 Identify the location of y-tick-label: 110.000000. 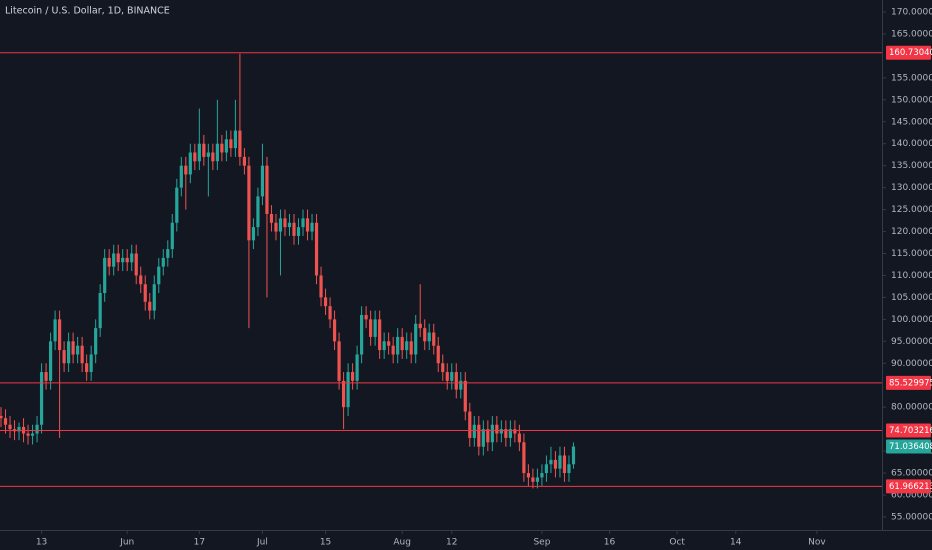
(911, 276).